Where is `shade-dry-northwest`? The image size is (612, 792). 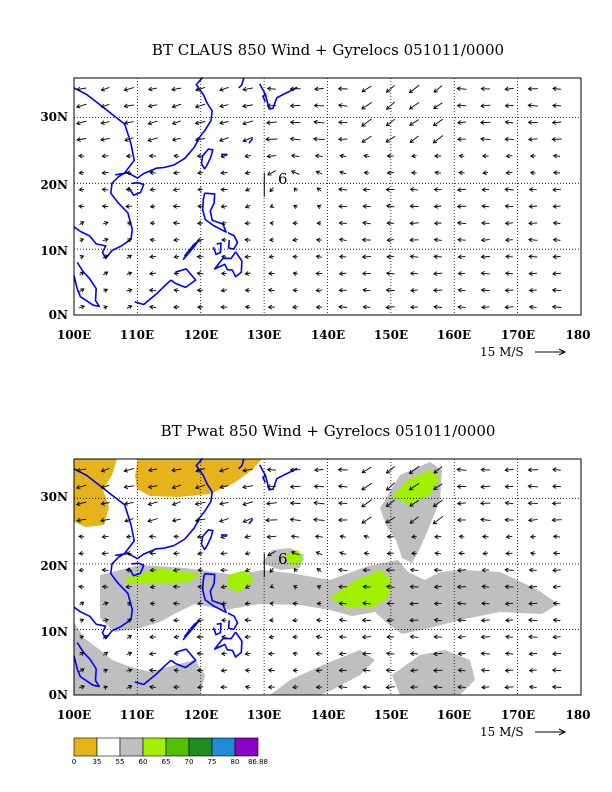 shade-dry-northwest is located at coordinates (95, 493).